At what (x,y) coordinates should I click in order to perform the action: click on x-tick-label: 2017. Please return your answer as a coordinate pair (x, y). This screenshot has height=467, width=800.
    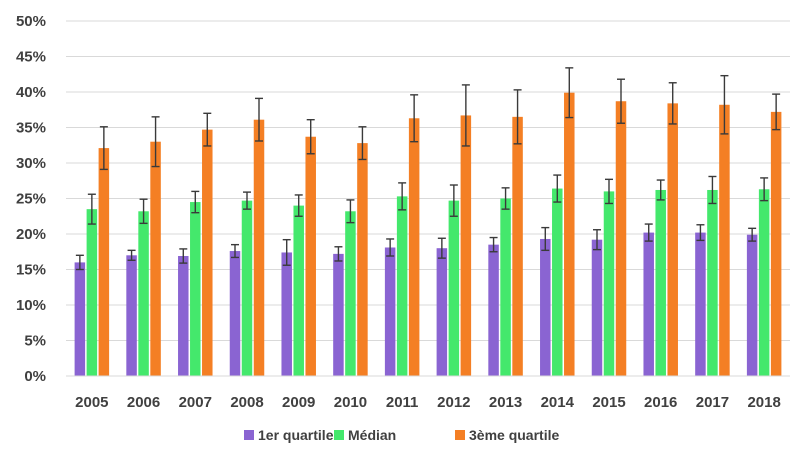
    Looking at the image, I should click on (712, 402).